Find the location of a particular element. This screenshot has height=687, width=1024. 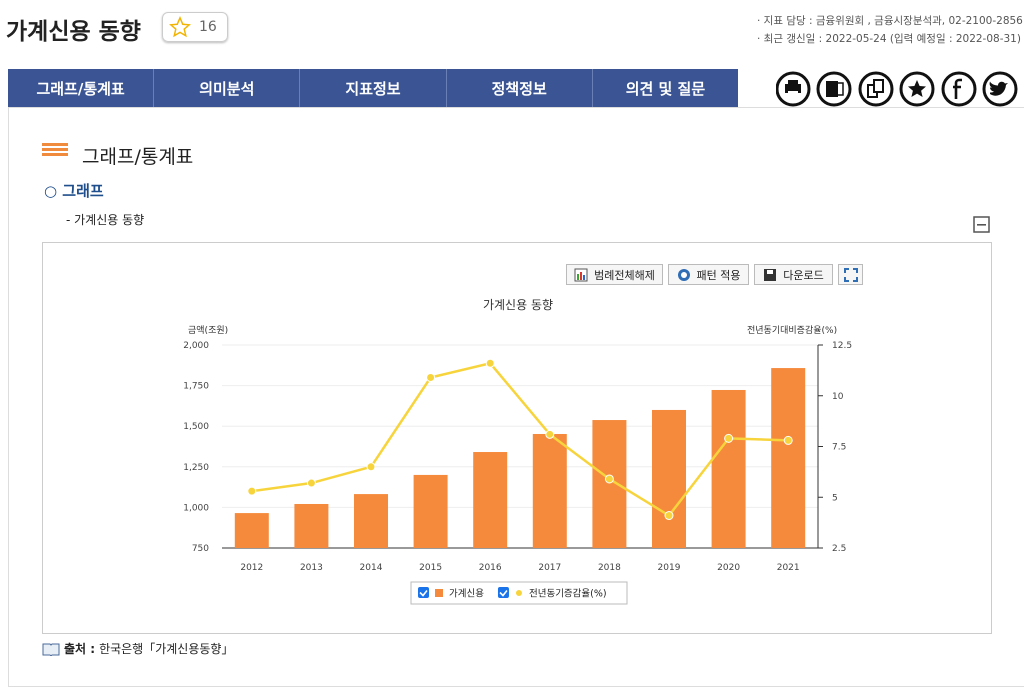

x-tick-label: 2015 is located at coordinates (430, 568).